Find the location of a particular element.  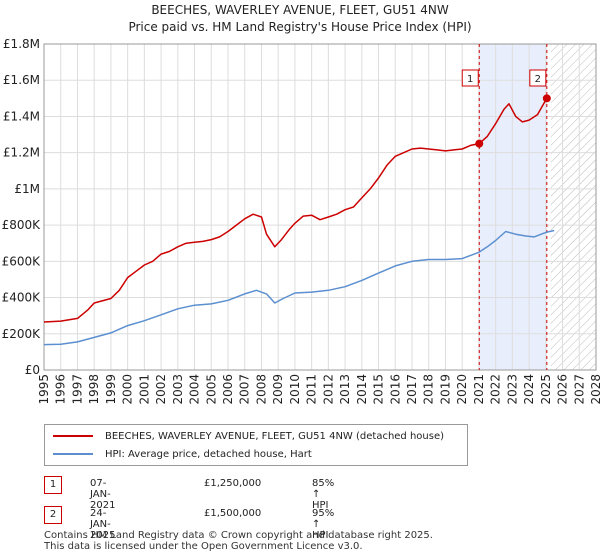

transaction-hpi: 95% ↑ HPI is located at coordinates (323, 524).